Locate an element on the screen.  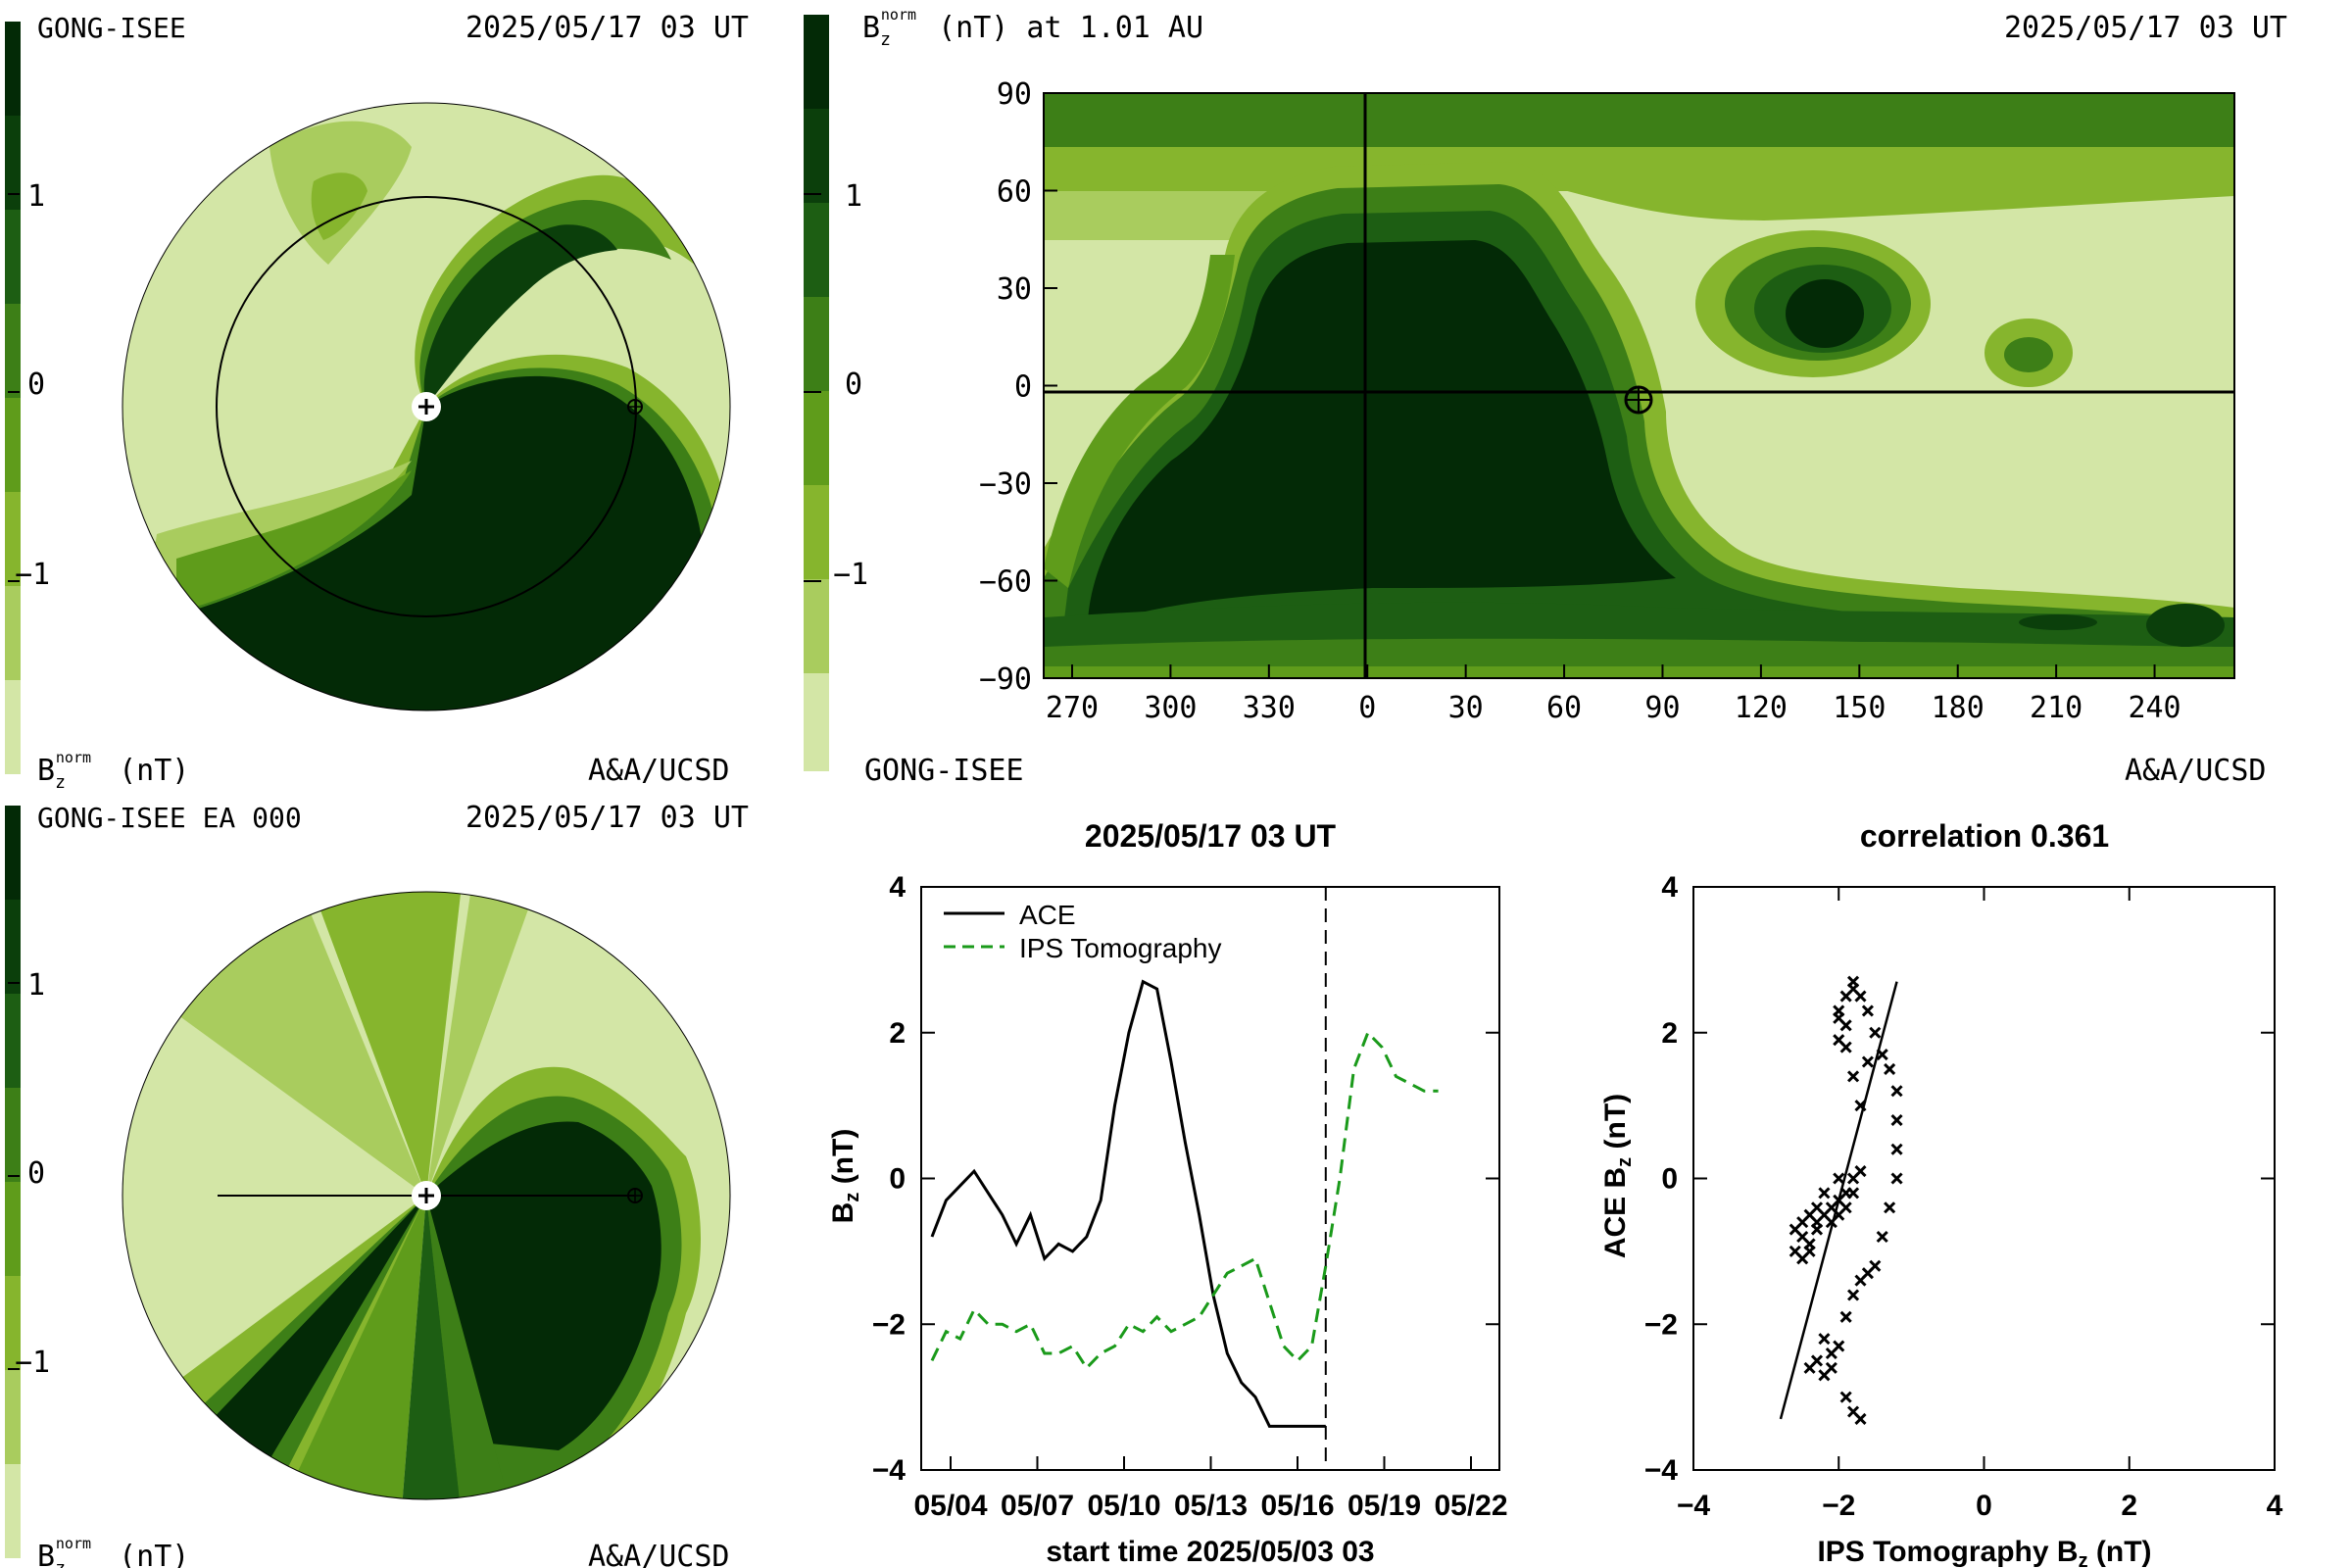
colorbar-map is located at coordinates (816, 393).